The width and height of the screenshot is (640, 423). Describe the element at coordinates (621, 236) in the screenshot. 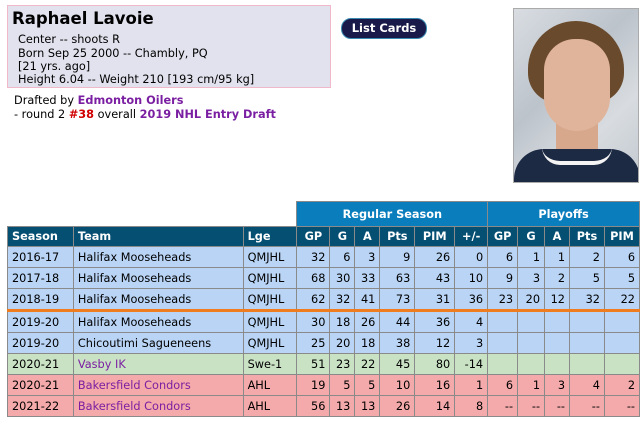

I see `col-playoff-pim: PIM` at that location.